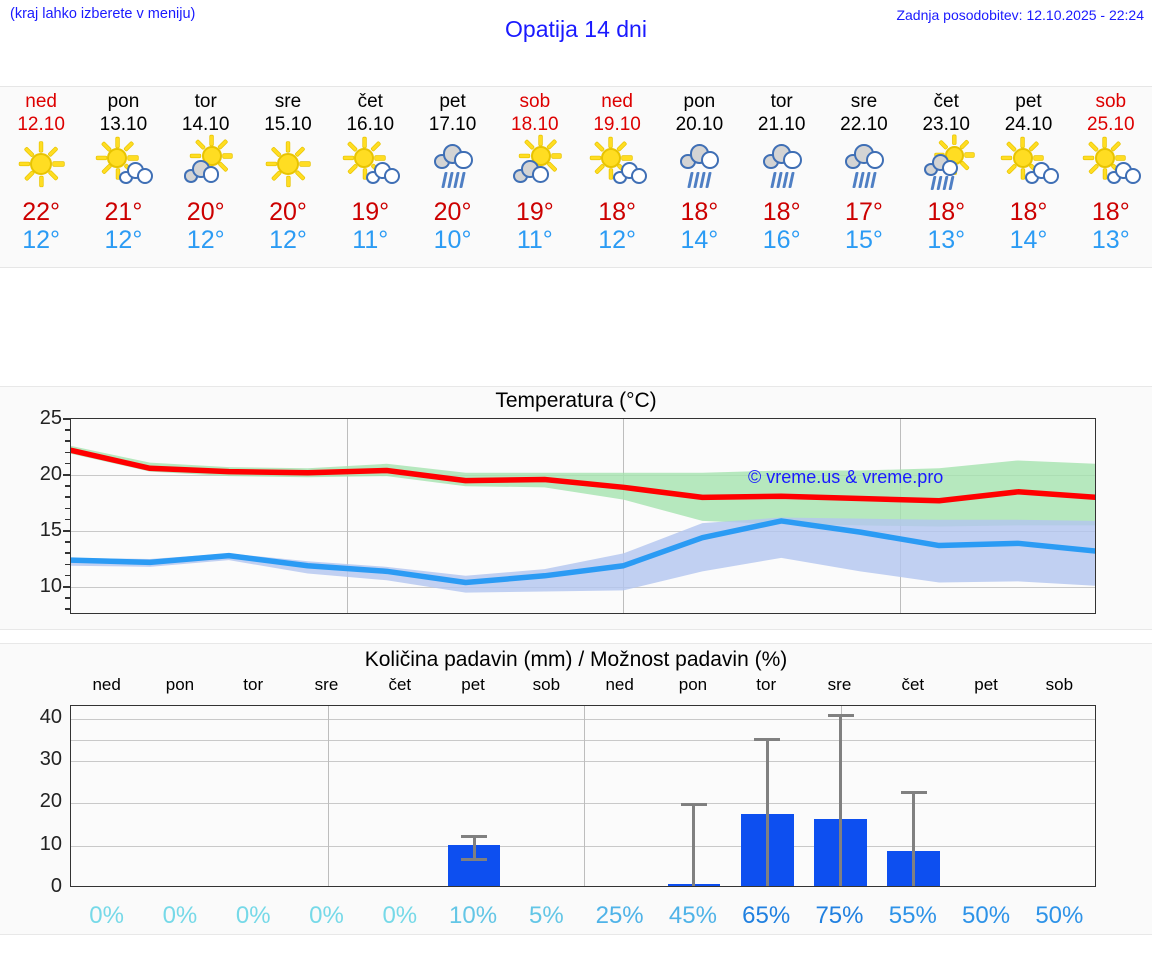  I want to click on y-tick-label: 20, so click(50, 474).